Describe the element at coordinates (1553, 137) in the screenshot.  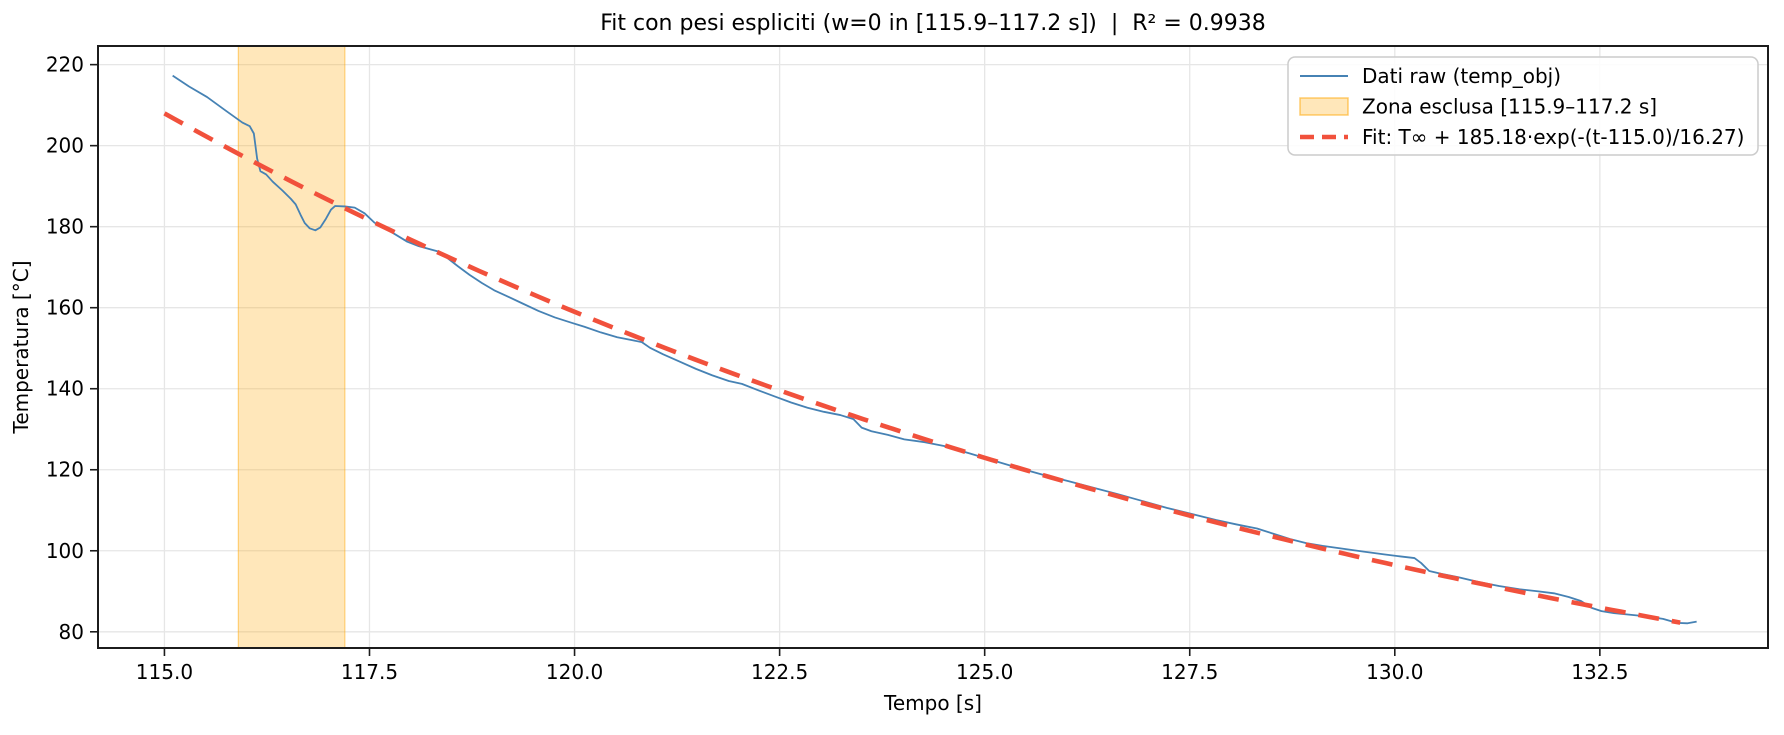
I see `legend-label-fit: Fit: T∞ + 185.18·exp(-(t-115.0)/16.27)` at that location.